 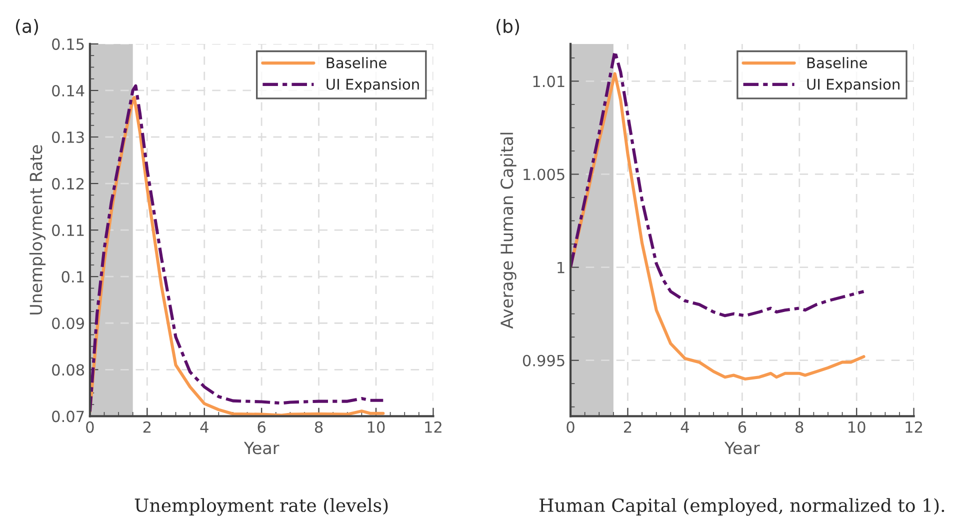 I want to click on text: Human Capital (employed, normalized to 1)., so click(x=742, y=507).